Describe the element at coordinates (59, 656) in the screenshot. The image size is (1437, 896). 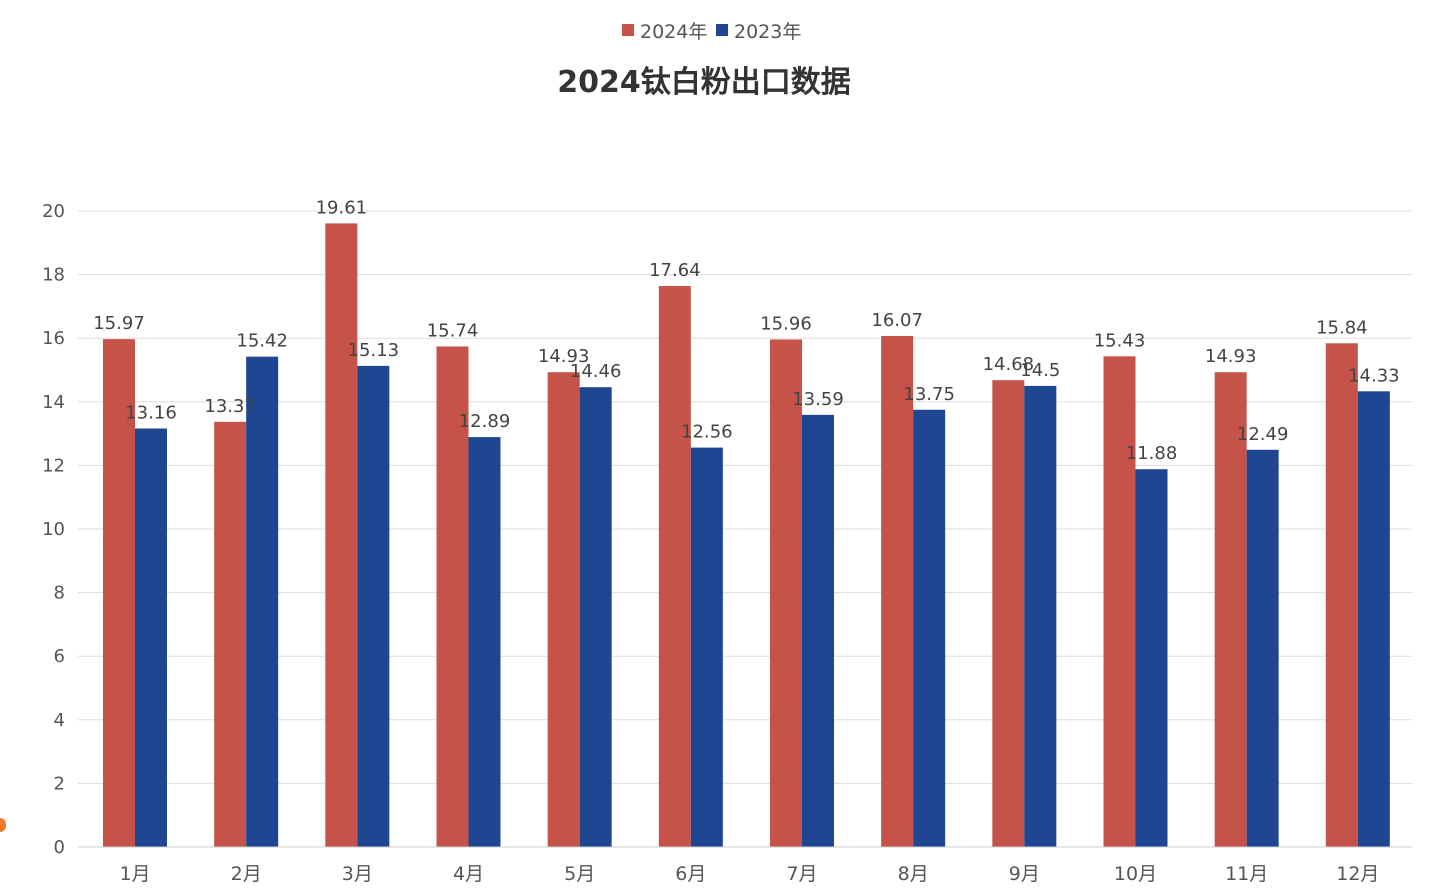
I see `y-tick-label: 6` at that location.